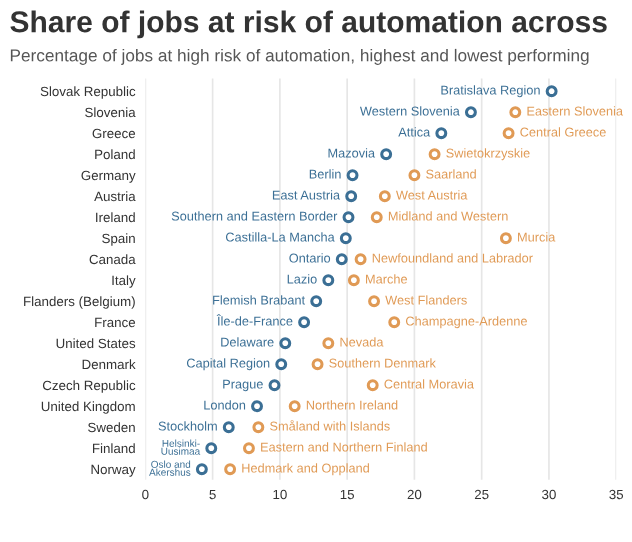 This screenshot has height=542, width=632. What do you see at coordinates (299, 56) in the screenshot?
I see `chart-subtitle: Percentage of jobs at high risk of automation, highest and lowest performing` at bounding box center [299, 56].